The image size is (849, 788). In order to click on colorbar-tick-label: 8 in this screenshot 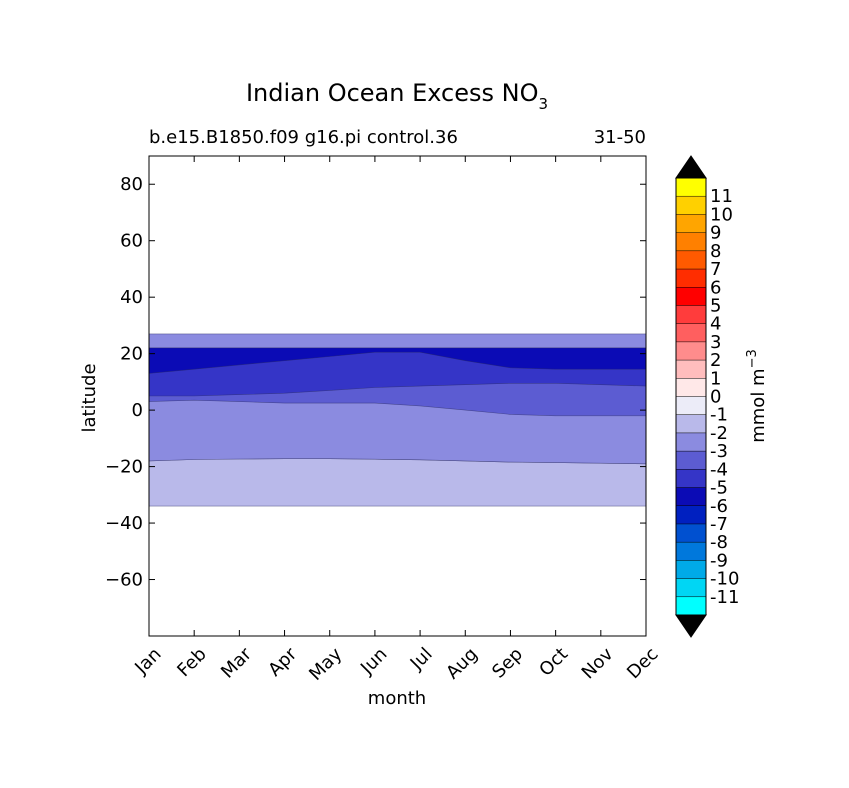, I will do `click(715, 251)`.